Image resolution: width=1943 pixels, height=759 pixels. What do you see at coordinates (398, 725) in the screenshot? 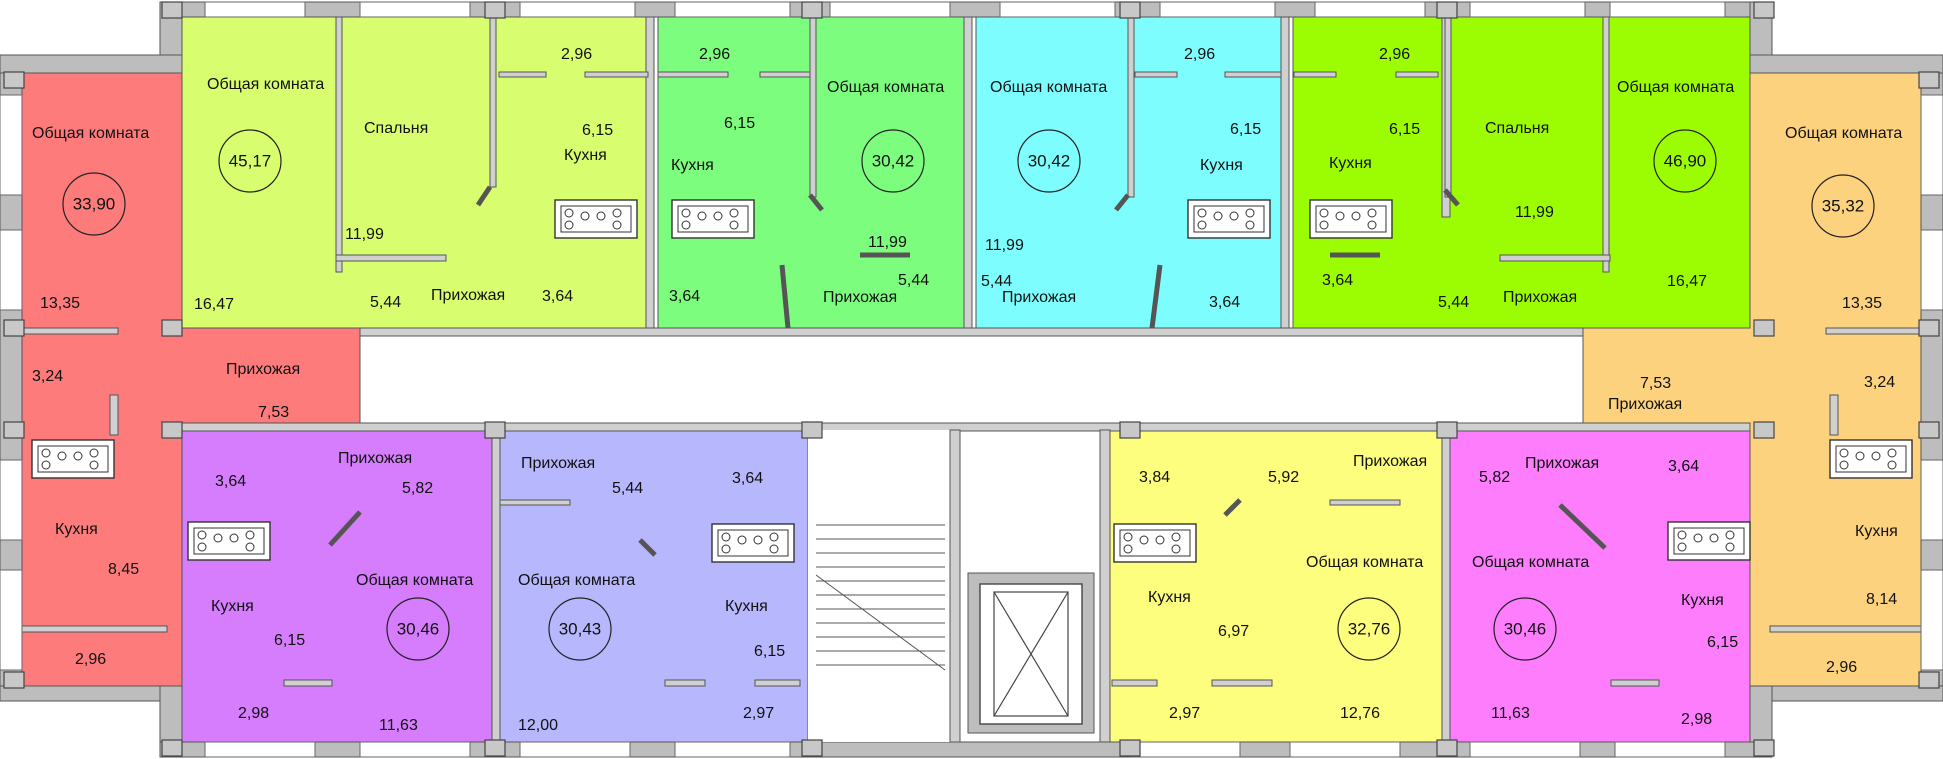
I see `label-area: 11,63` at bounding box center [398, 725].